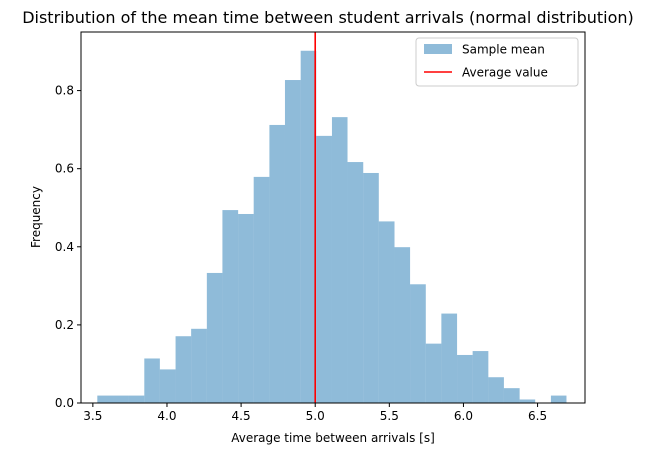 The width and height of the screenshot is (655, 455). What do you see at coordinates (389, 416) in the screenshot?
I see `x-tick-label: 5.5` at bounding box center [389, 416].